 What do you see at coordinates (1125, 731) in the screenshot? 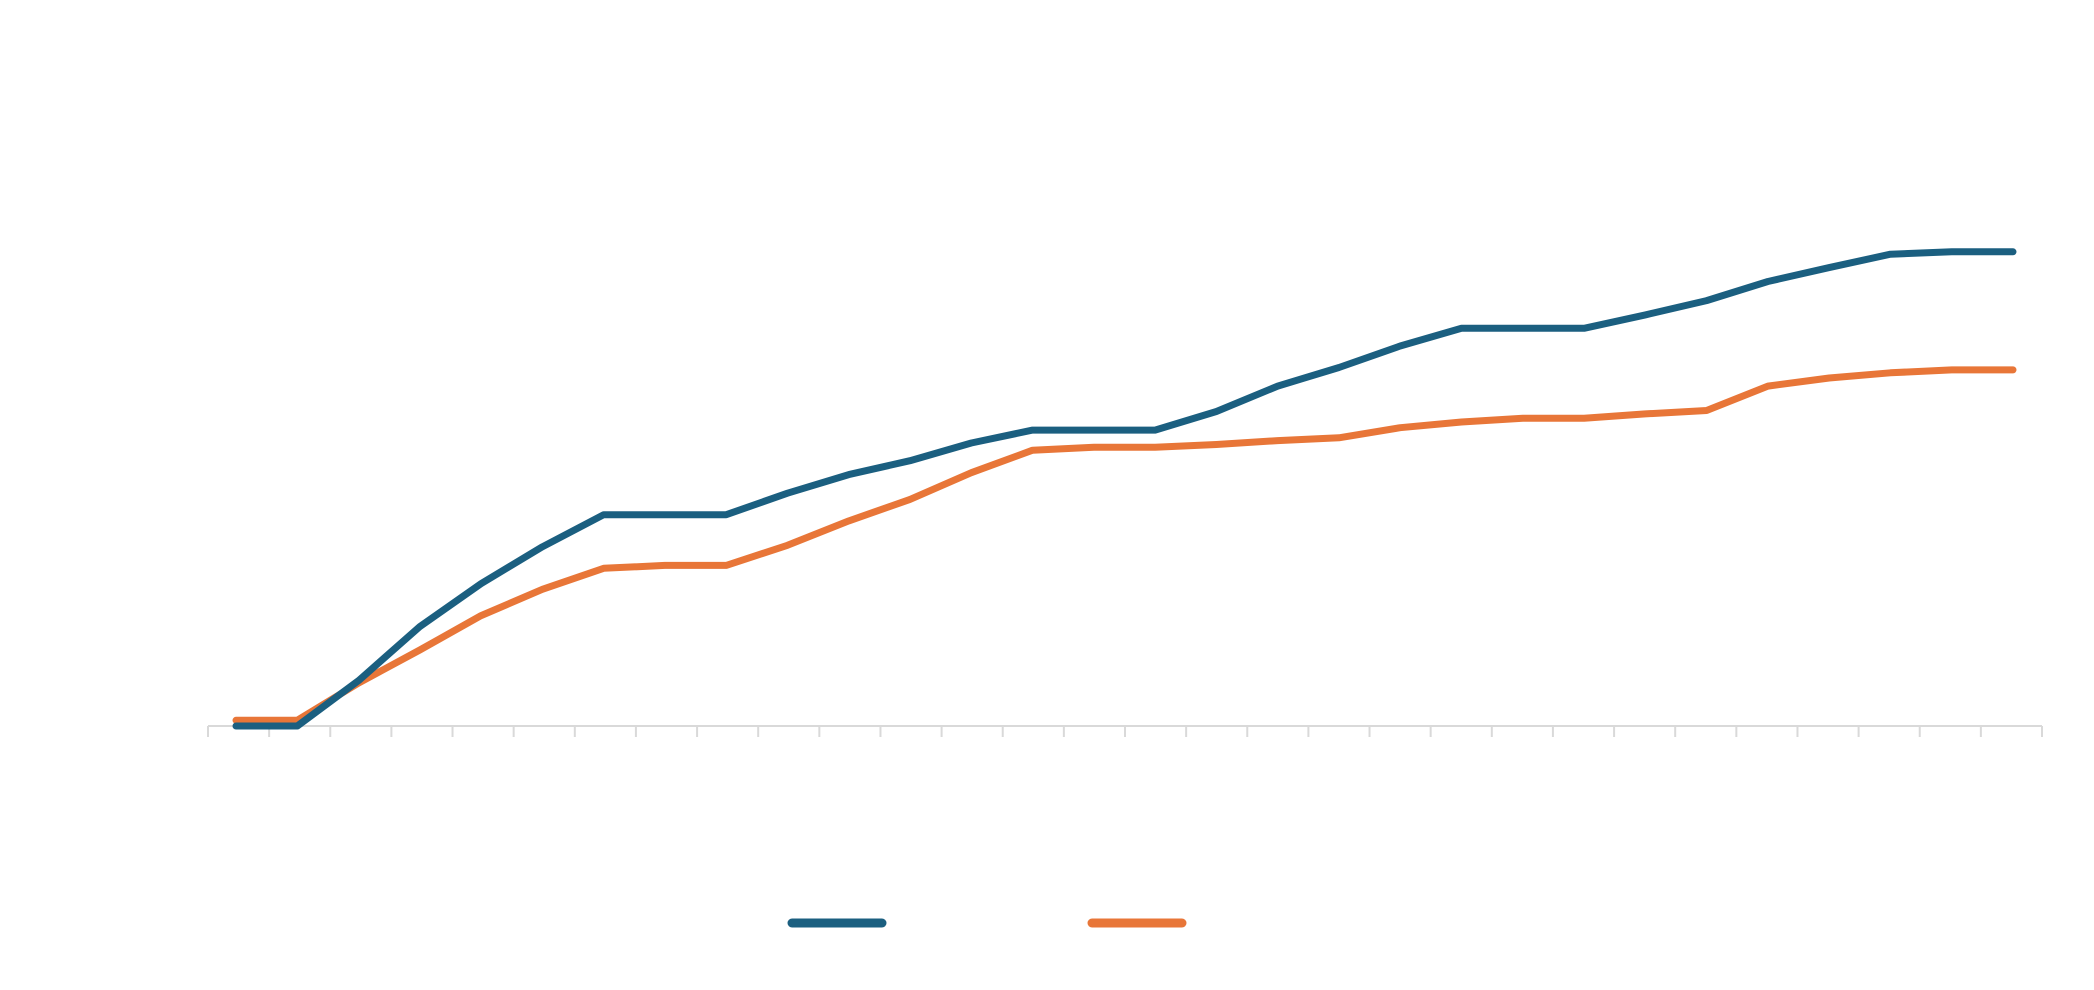
I see `x-axis` at bounding box center [1125, 731].